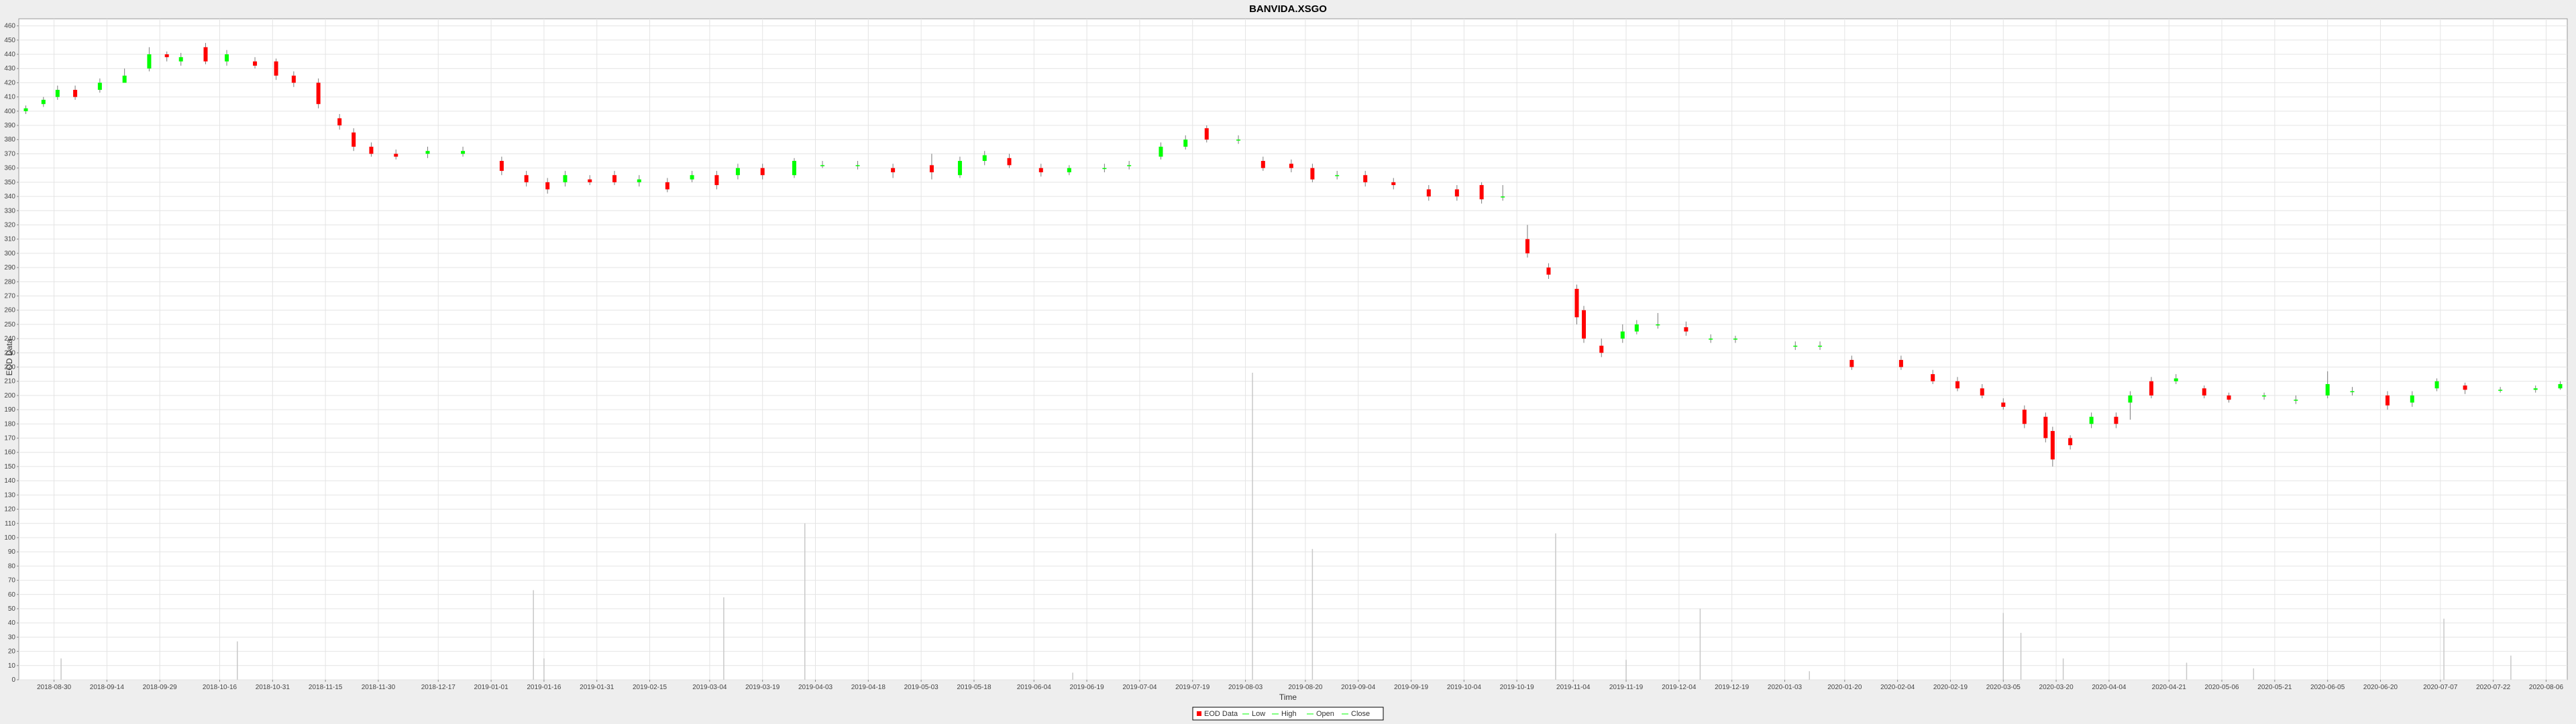 The image size is (2576, 724). I want to click on x-tick-label: 2020-04-04, so click(2109, 687).